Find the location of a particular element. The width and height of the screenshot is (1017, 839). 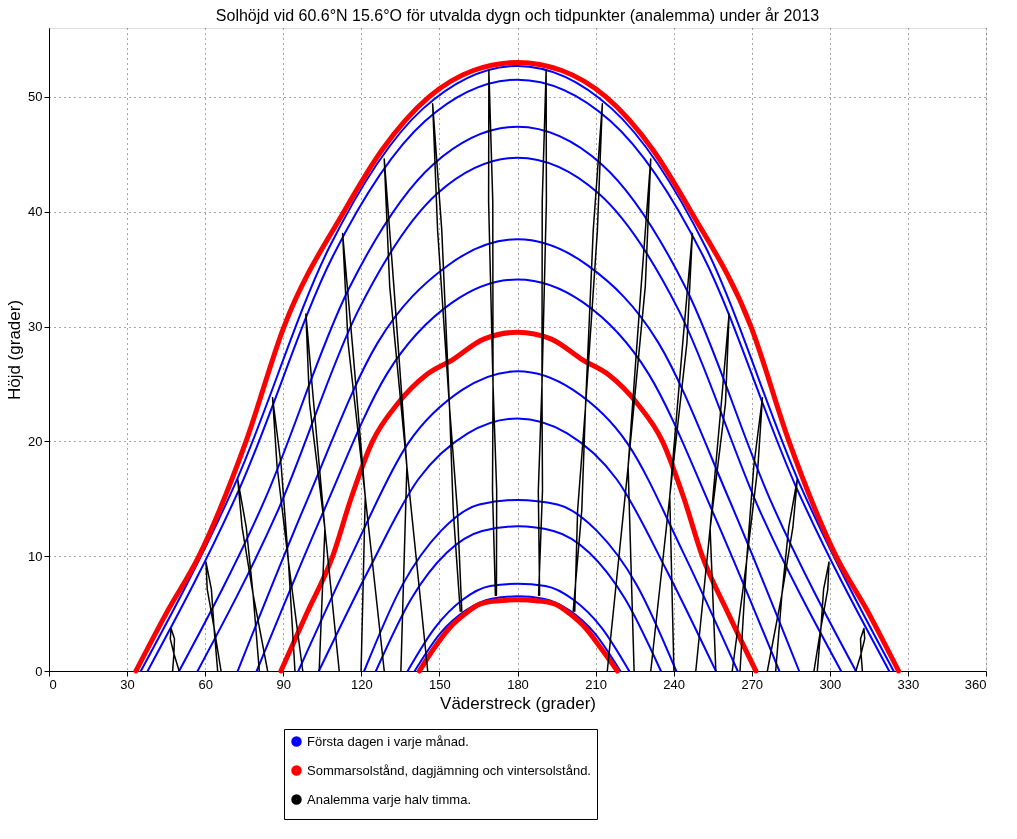

x-tick-label: 60 is located at coordinates (205, 684).